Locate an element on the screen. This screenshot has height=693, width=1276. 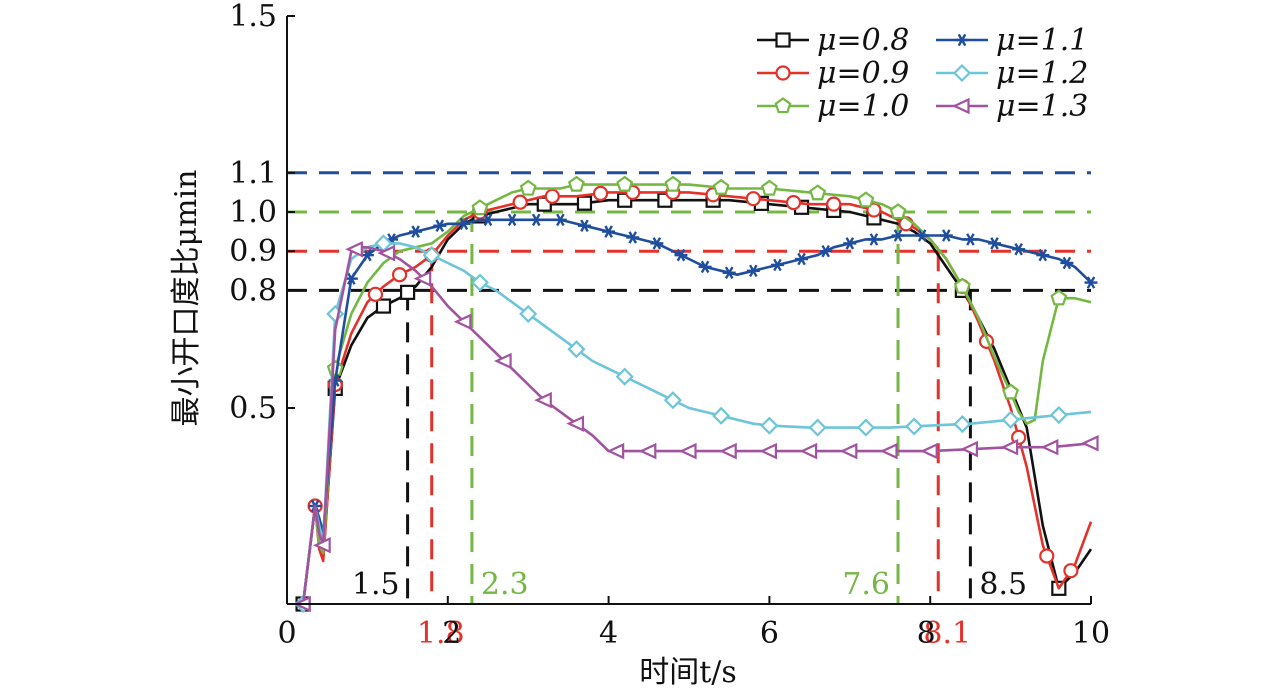
legend-item: μ=1.3 is located at coordinates (1012, 106).